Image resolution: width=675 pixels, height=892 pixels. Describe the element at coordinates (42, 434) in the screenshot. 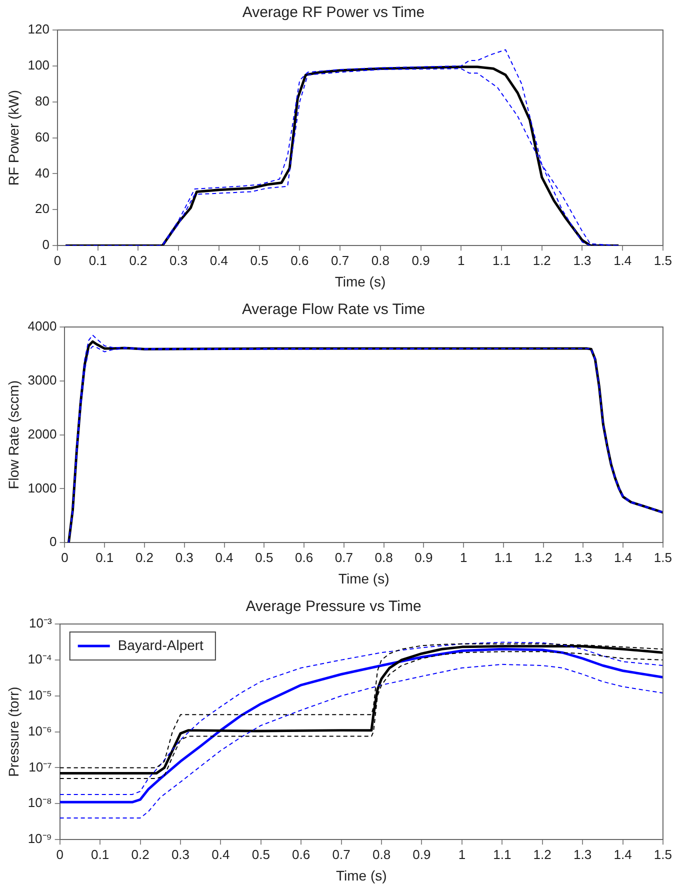

I see `y-tick-label: 2000` at that location.